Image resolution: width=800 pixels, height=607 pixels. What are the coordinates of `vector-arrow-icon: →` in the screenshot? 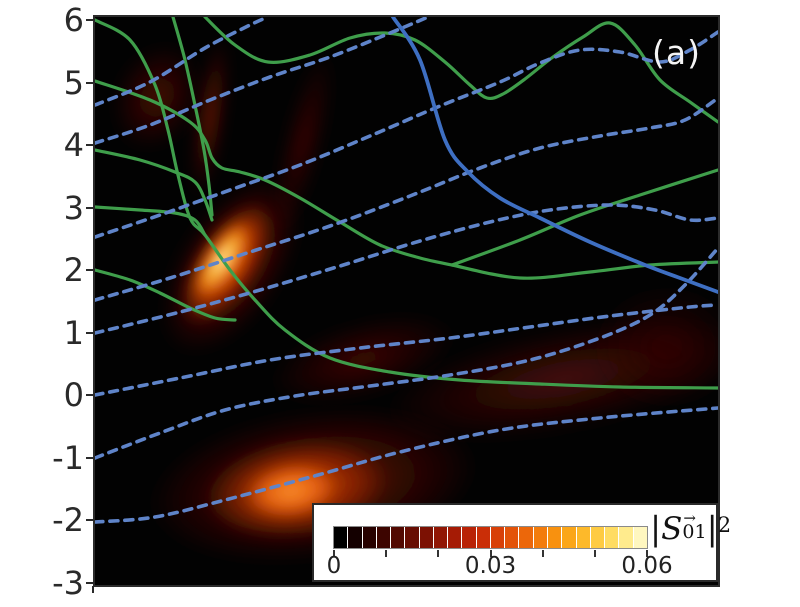 It's located at (689, 518).